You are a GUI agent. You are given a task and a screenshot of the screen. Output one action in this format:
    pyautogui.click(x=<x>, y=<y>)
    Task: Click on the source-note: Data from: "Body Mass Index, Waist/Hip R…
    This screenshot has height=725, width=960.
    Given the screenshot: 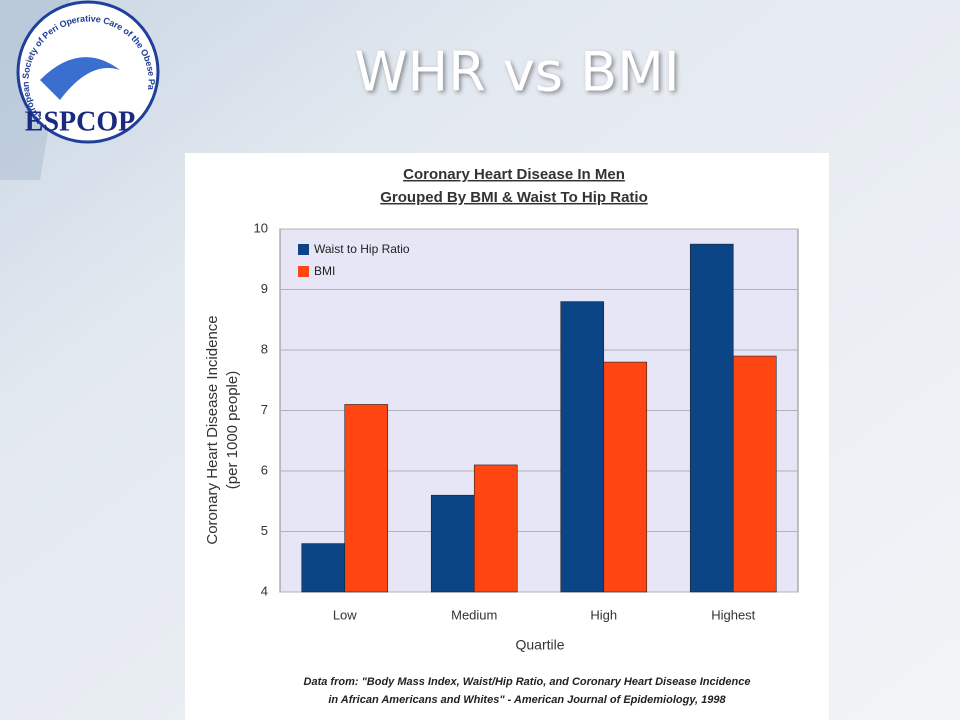 What is the action you would take?
    pyautogui.click(x=527, y=682)
    